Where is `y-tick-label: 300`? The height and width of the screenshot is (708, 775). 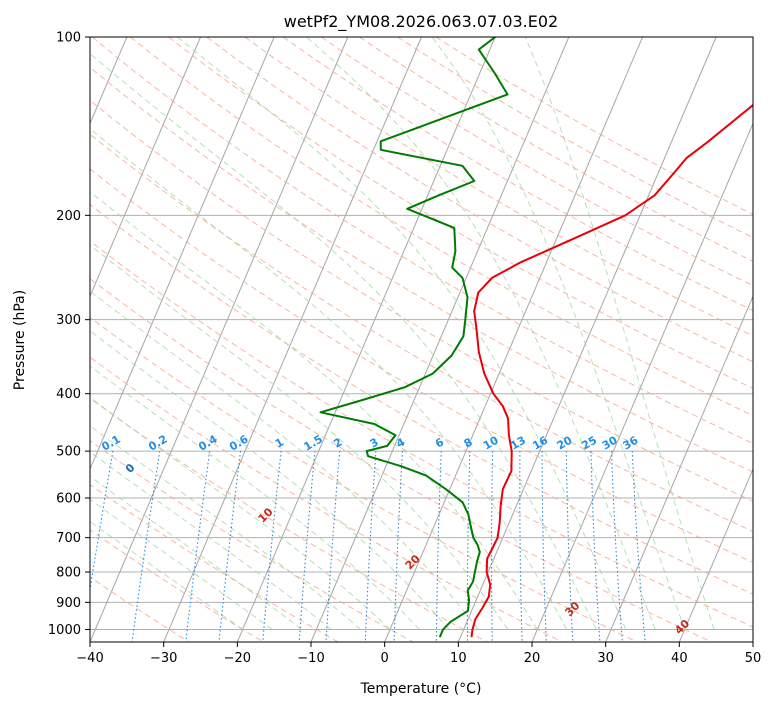
y-tick-label: 300 is located at coordinates (68, 320).